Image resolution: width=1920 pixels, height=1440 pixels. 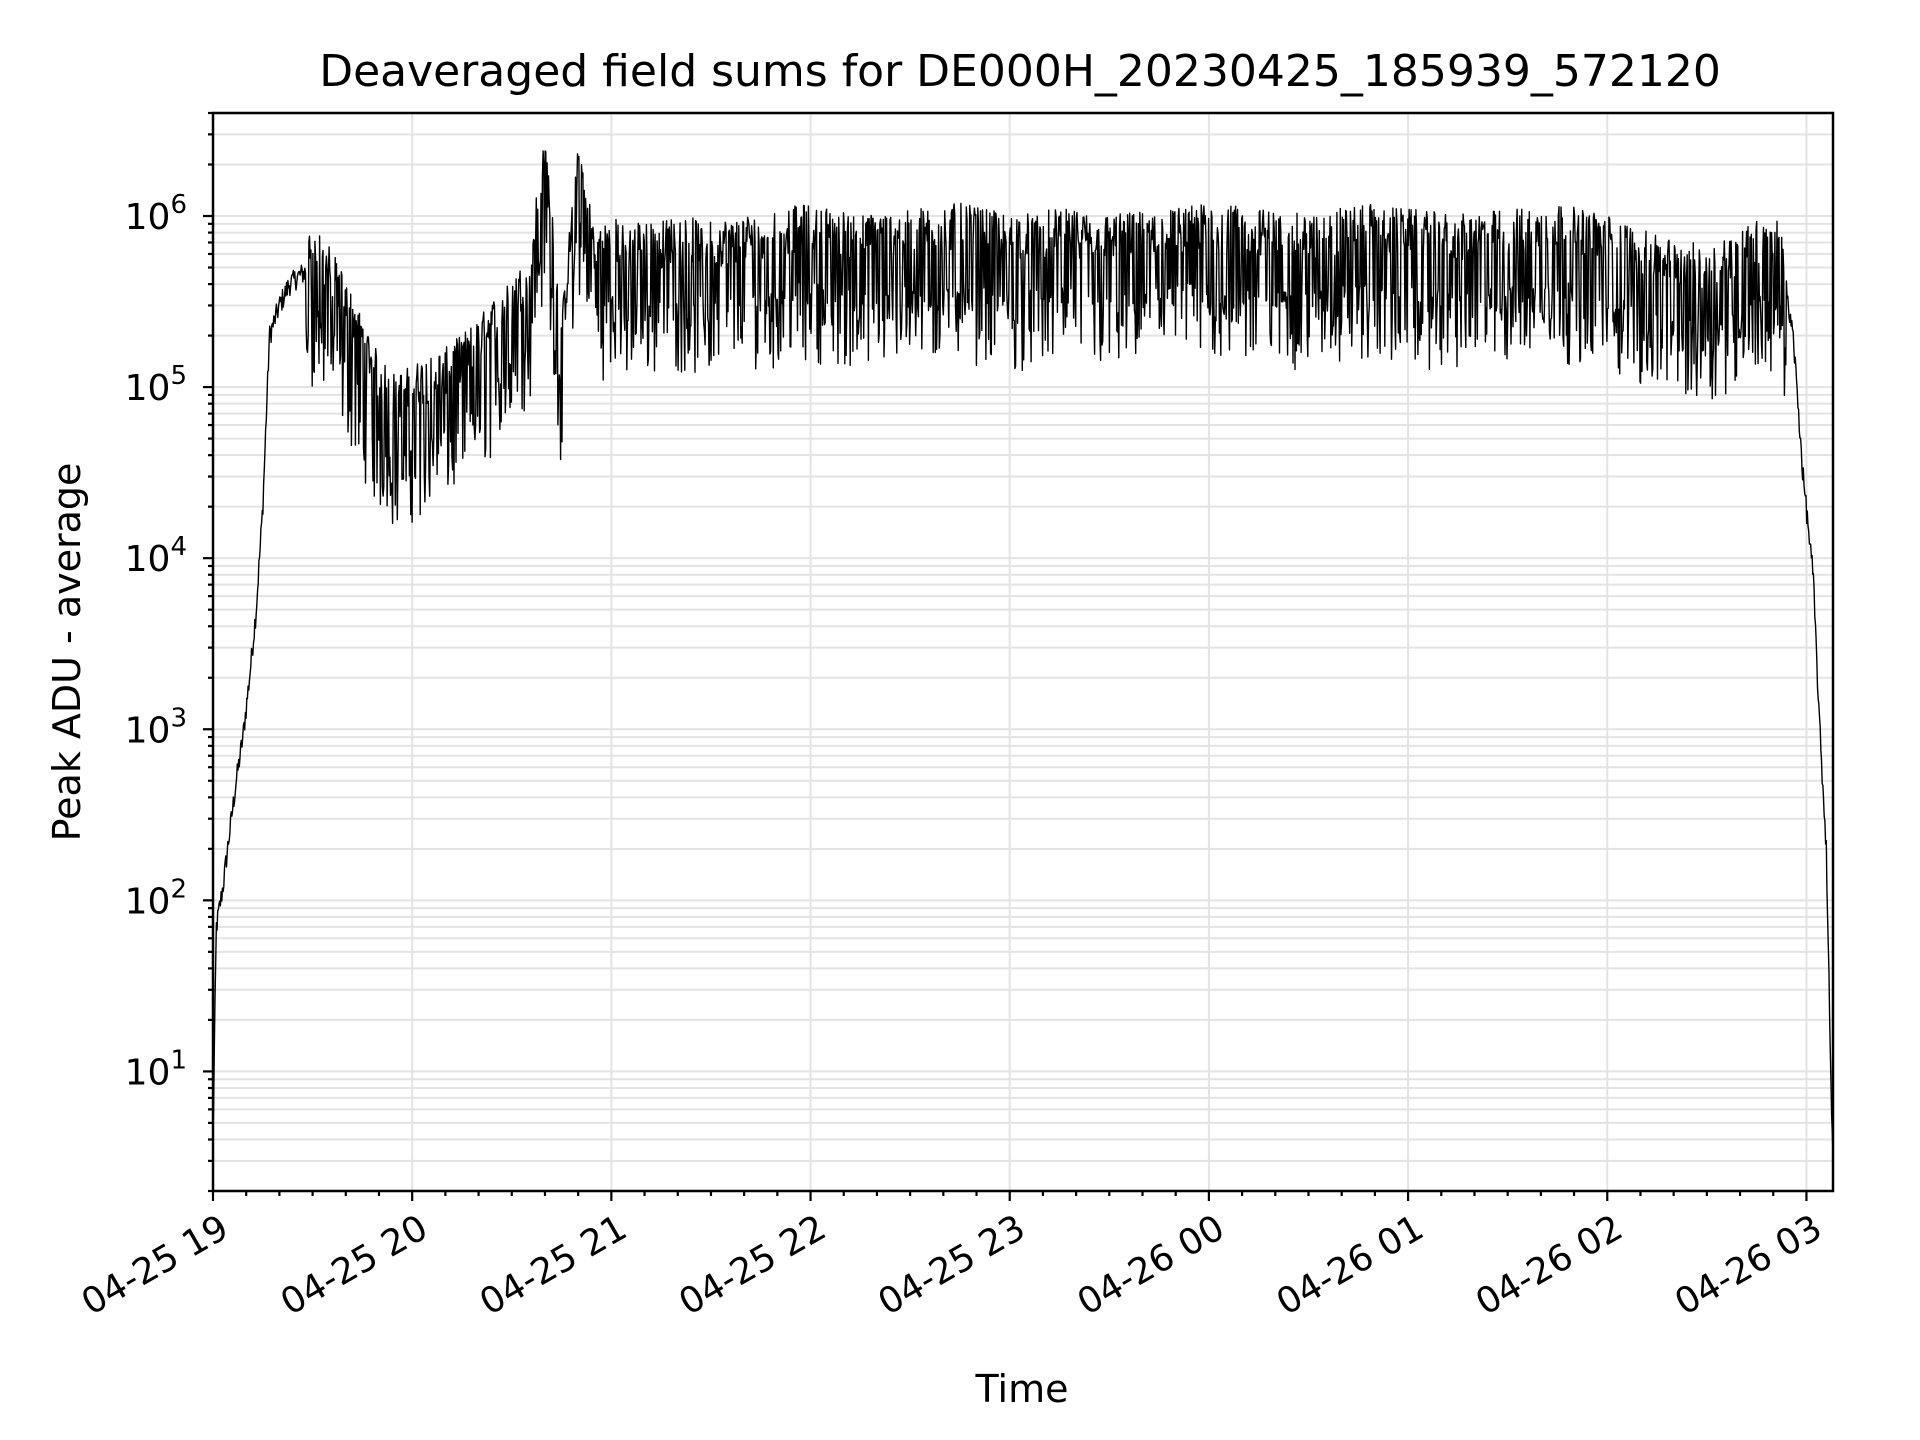 I want to click on y-tick-label: 10³, so click(x=156, y=727).